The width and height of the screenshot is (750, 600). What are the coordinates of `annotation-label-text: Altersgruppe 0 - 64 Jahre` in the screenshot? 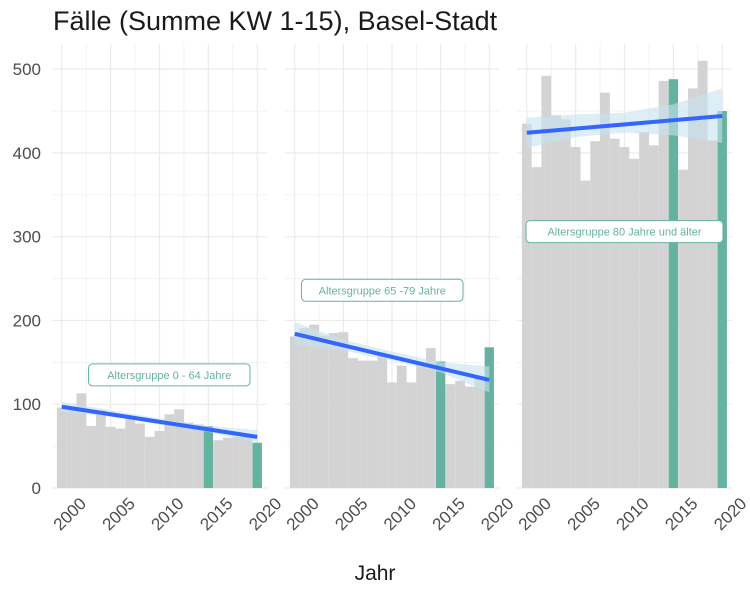 It's located at (169, 376).